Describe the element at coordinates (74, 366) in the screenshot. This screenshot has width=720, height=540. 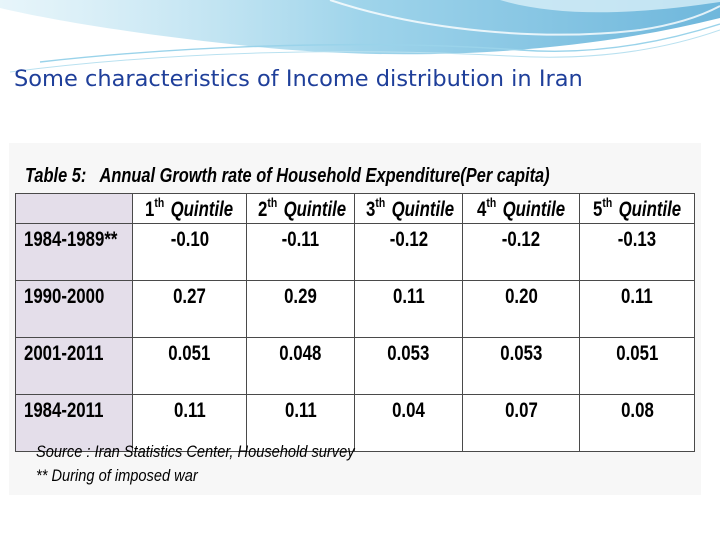
I see `row-period-label: 2001-2011` at that location.